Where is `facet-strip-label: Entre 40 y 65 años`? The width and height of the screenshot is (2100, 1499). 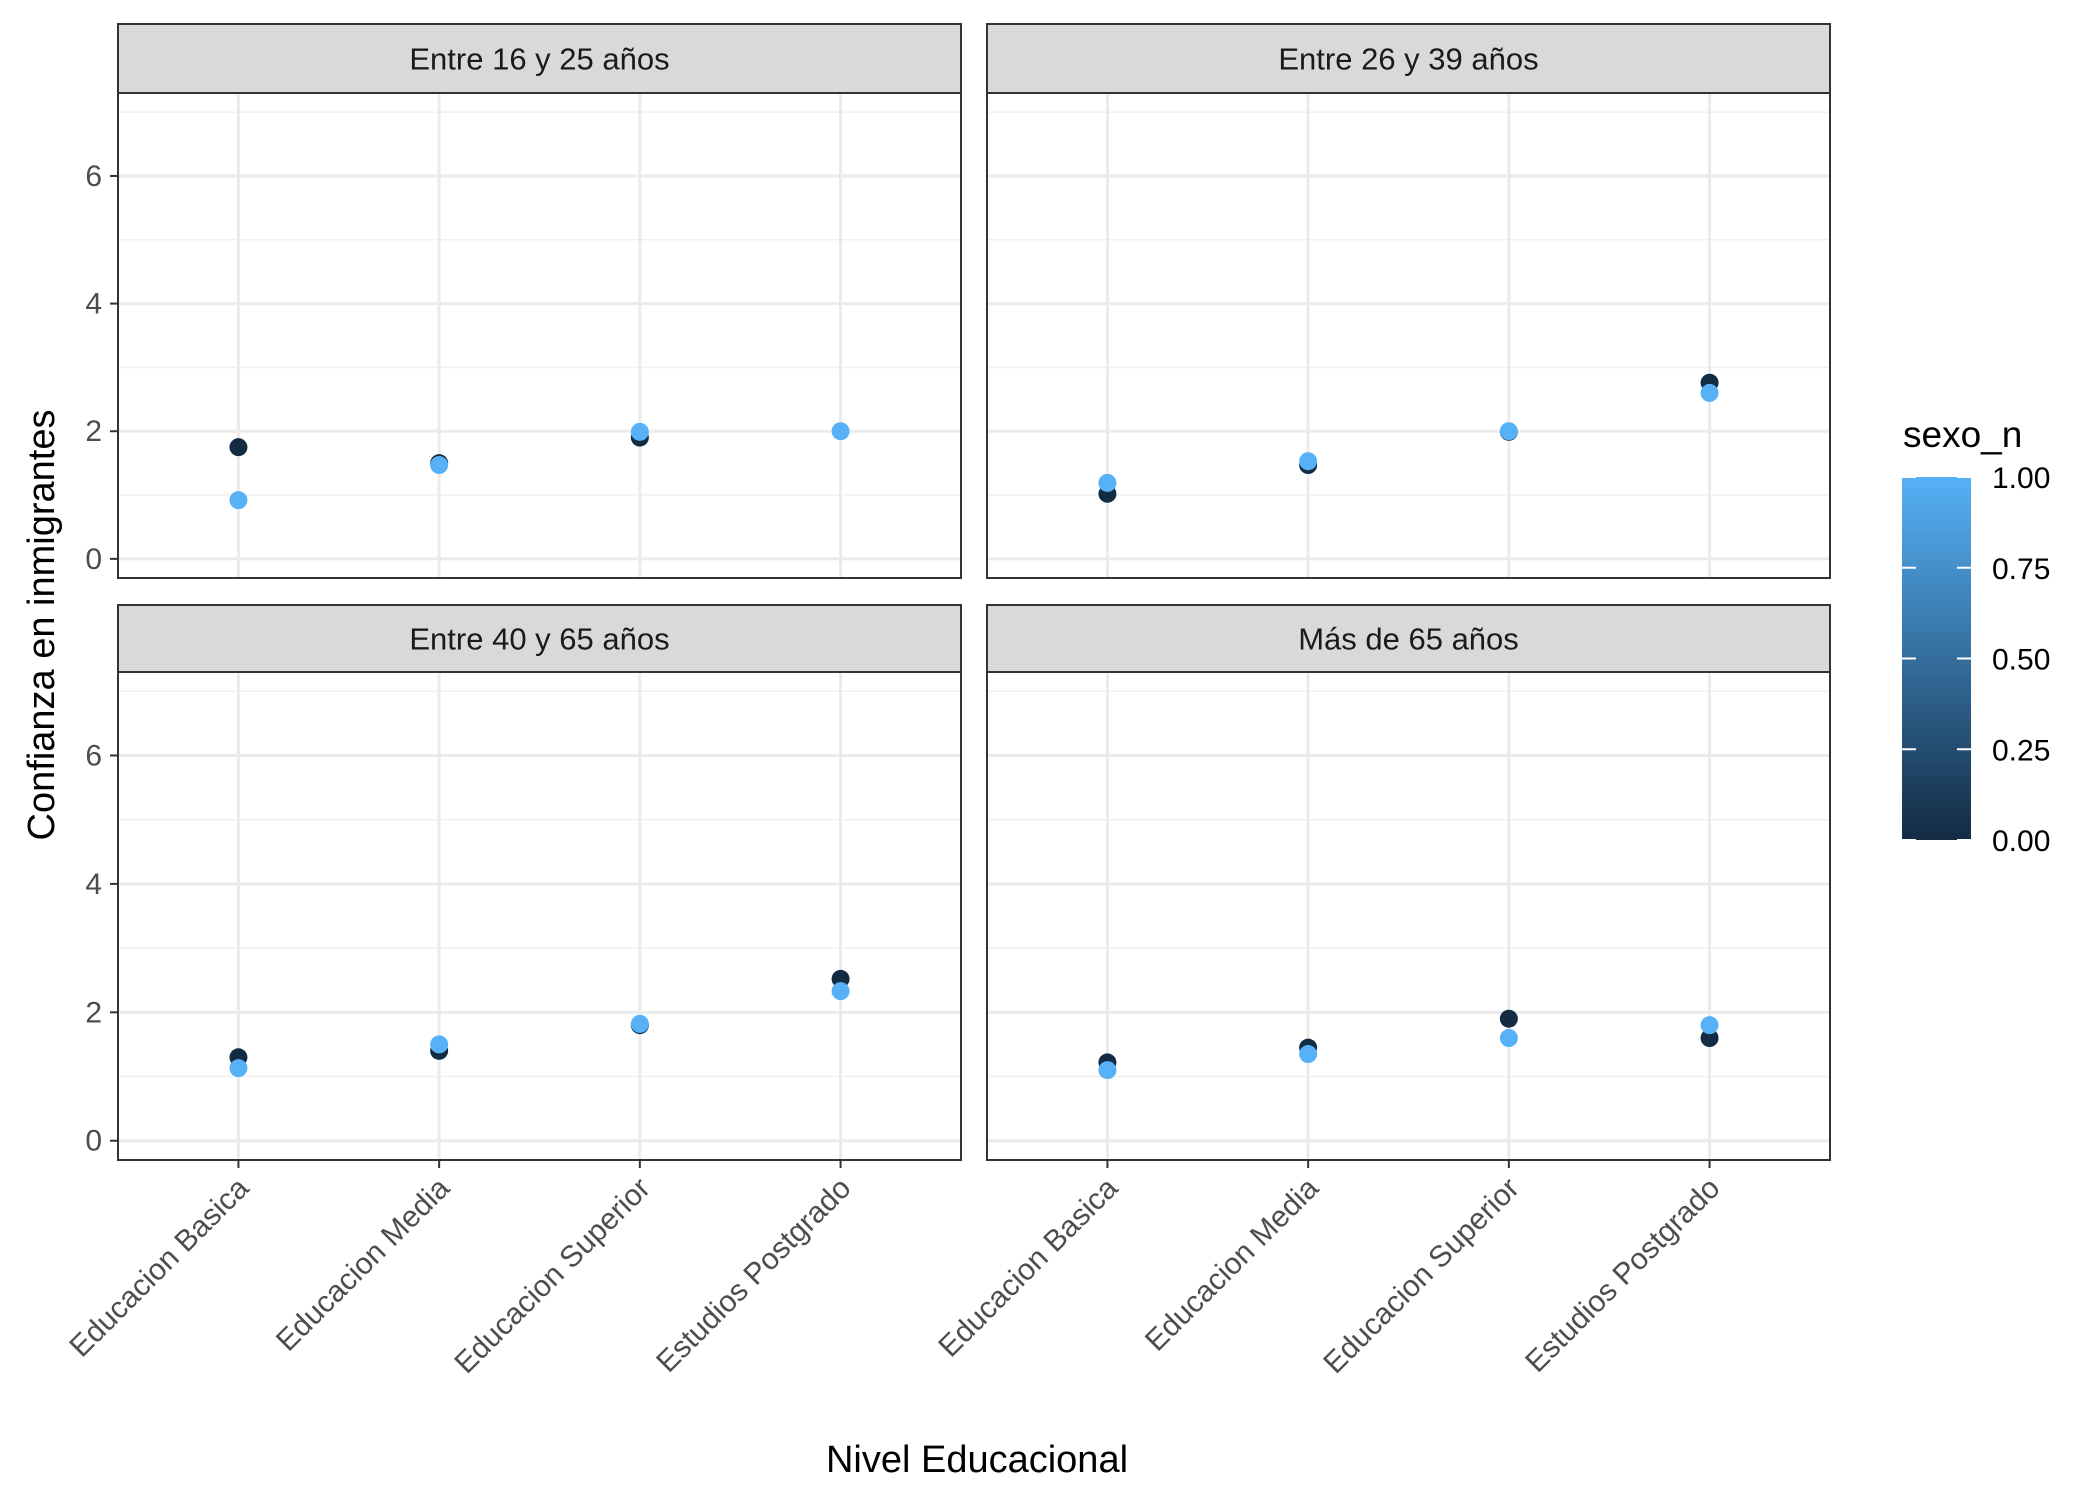 facet-strip-label: Entre 40 y 65 años is located at coordinates (539, 639).